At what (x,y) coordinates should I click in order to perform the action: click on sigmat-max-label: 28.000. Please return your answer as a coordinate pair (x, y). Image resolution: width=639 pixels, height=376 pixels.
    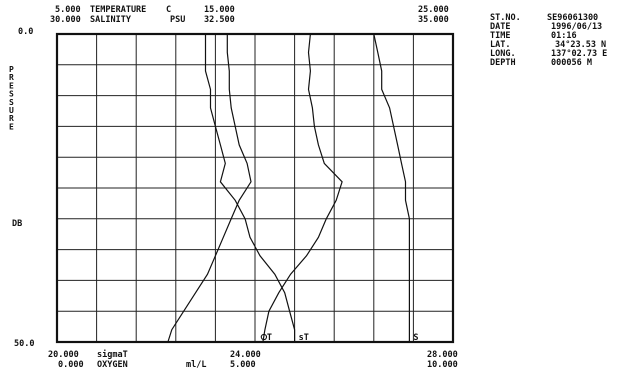
    Looking at the image, I should click on (442, 355).